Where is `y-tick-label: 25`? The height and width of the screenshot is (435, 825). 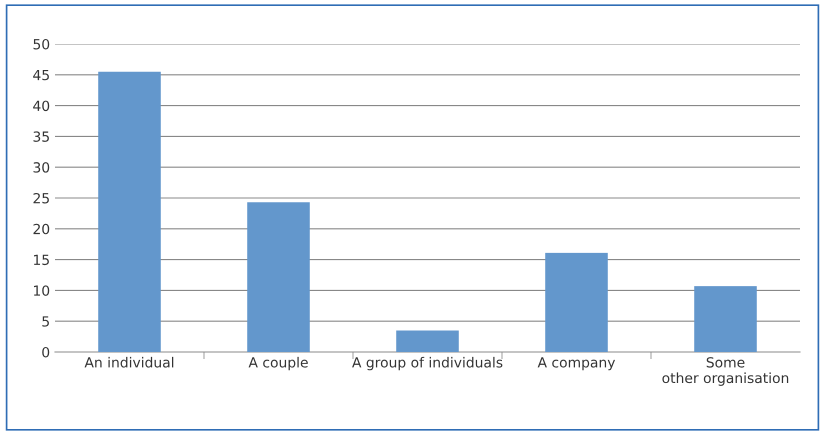 y-tick-label: 25 is located at coordinates (41, 198).